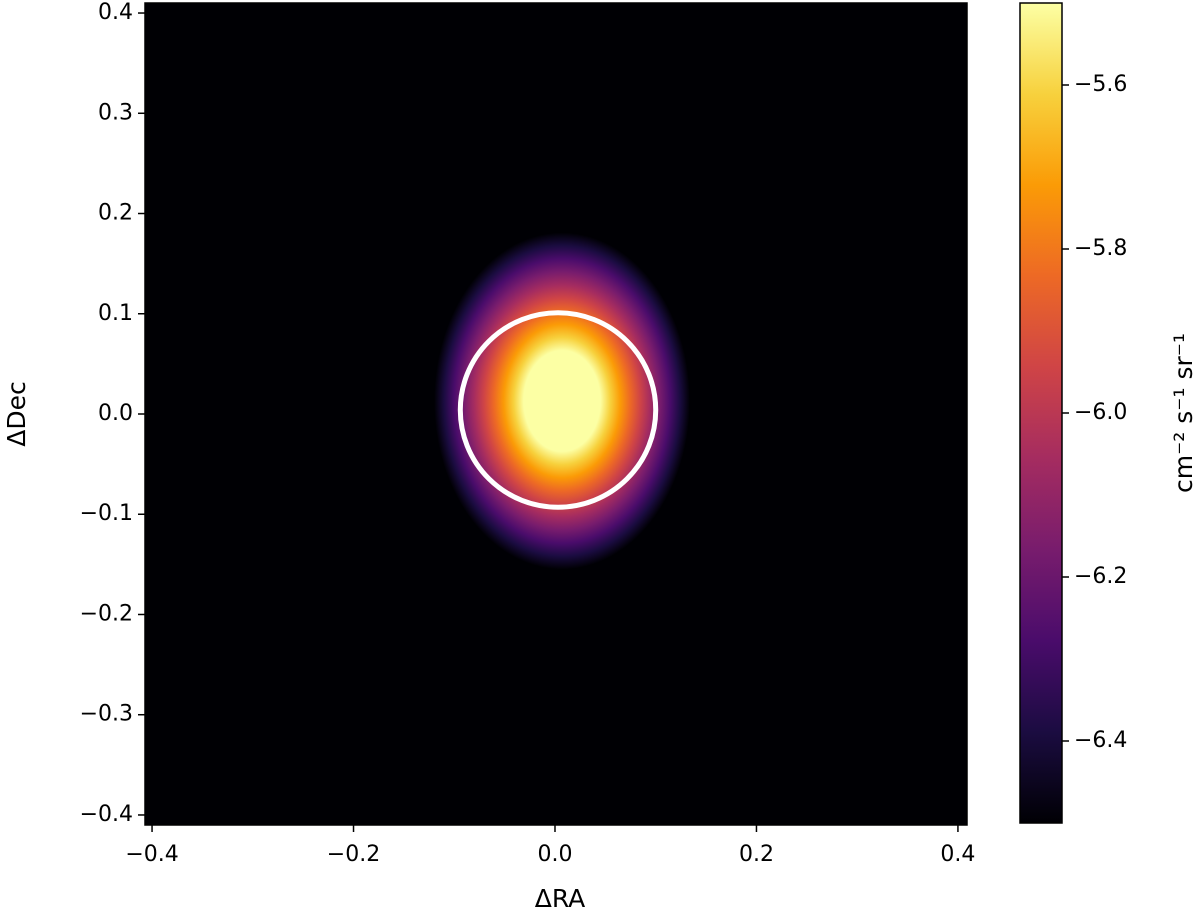 The height and width of the screenshot is (919, 1200). Describe the element at coordinates (115, 313) in the screenshot. I see `y-tick-label: 0.1` at that location.